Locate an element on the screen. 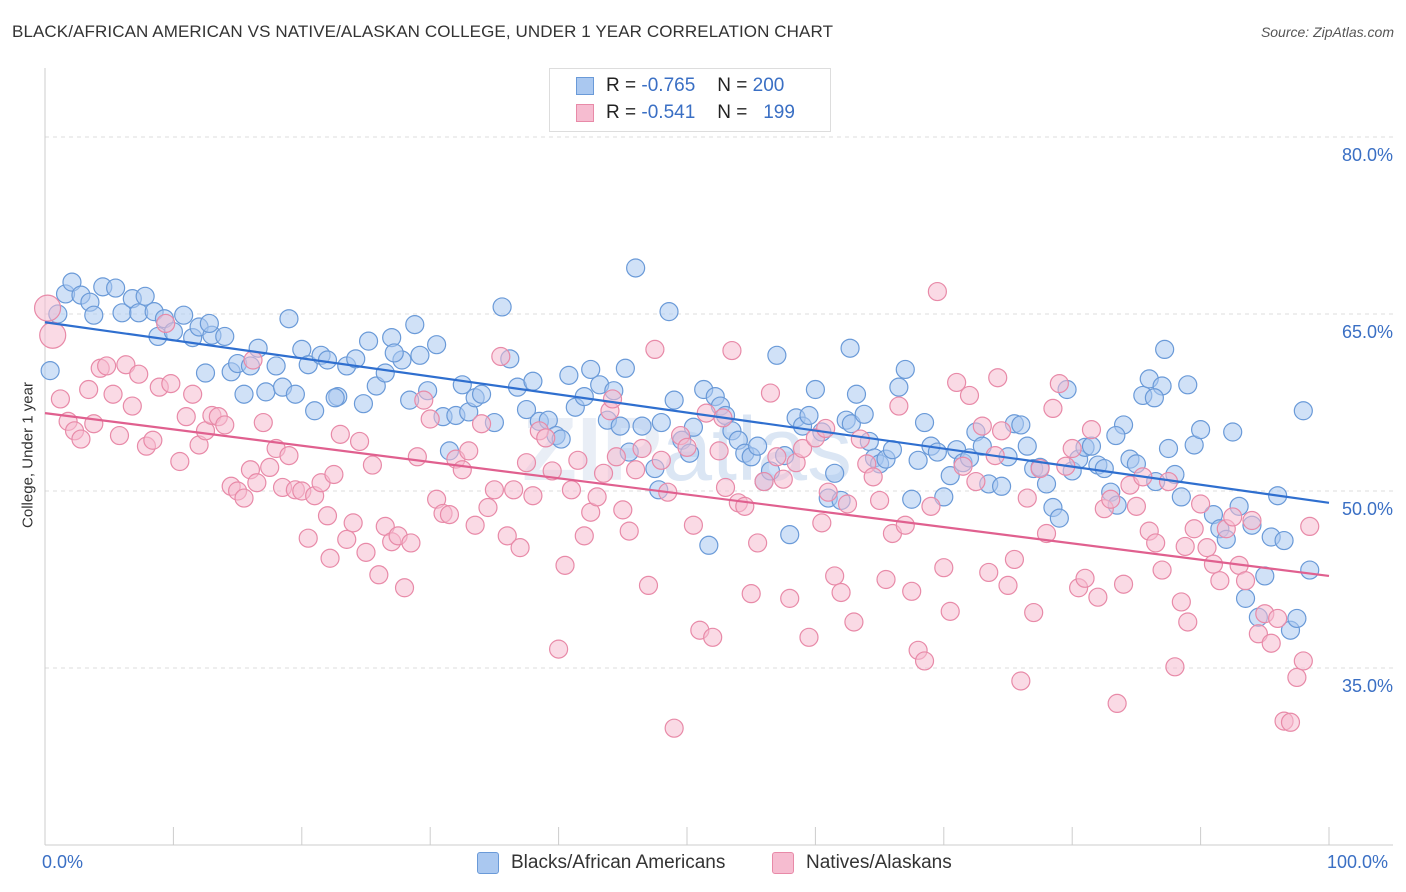 The image size is (1406, 892). y-tick-label: 65.0% is located at coordinates (1367, 332).